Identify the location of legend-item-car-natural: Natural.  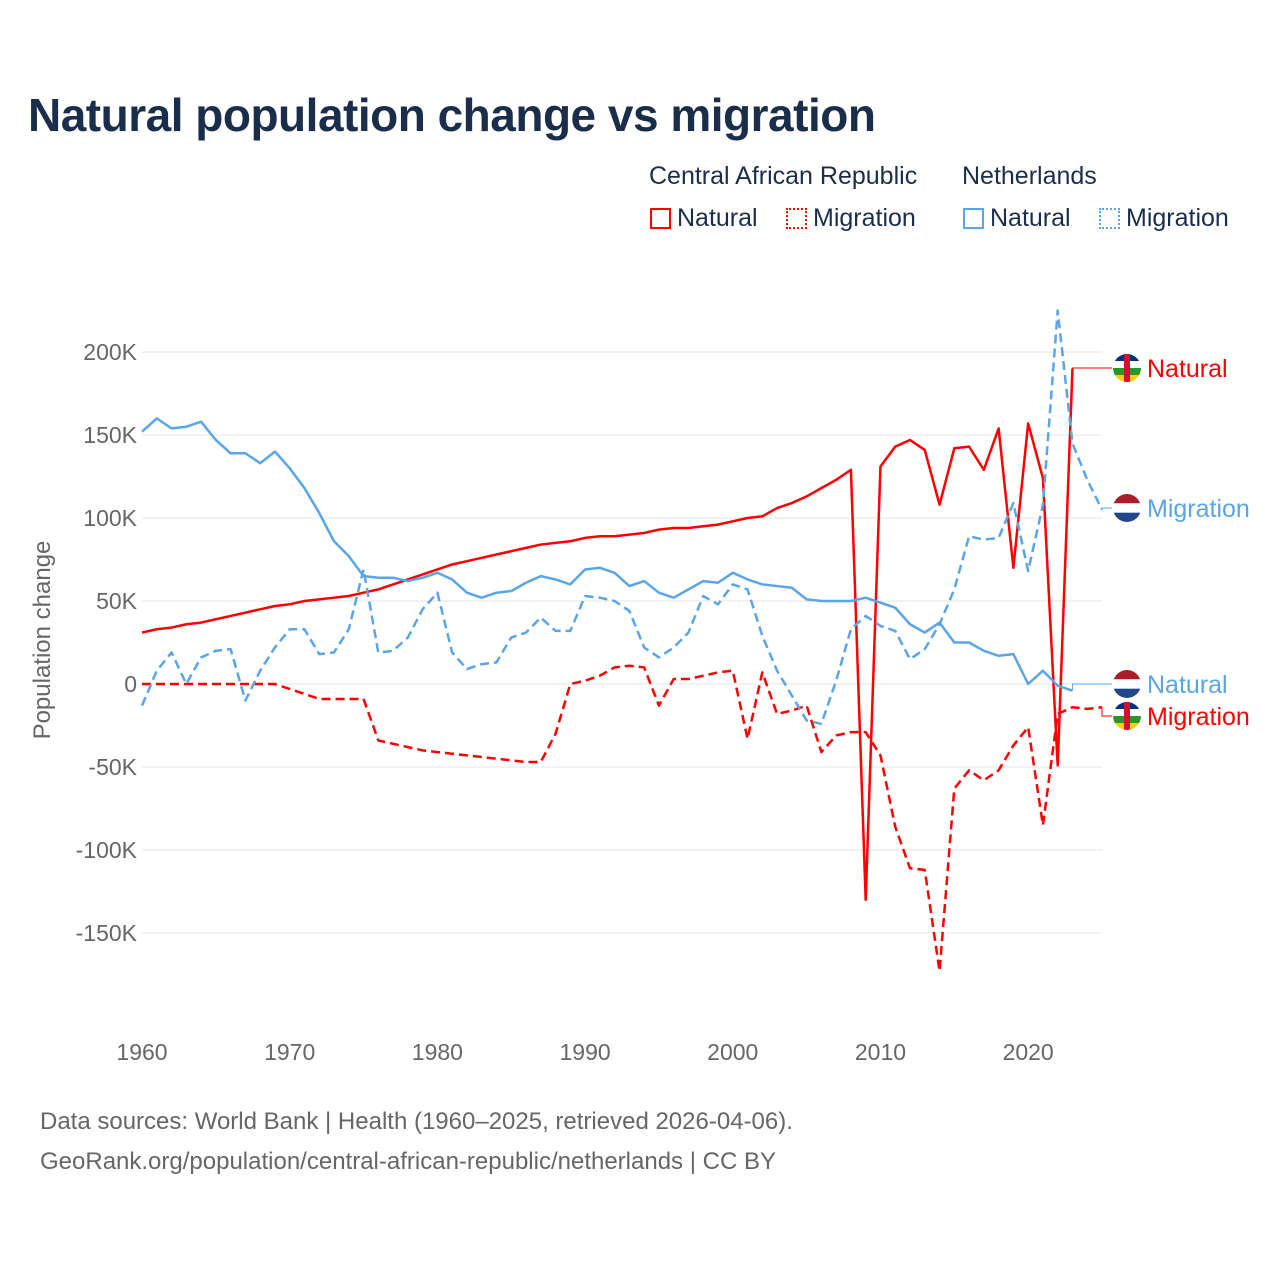
(704, 218).